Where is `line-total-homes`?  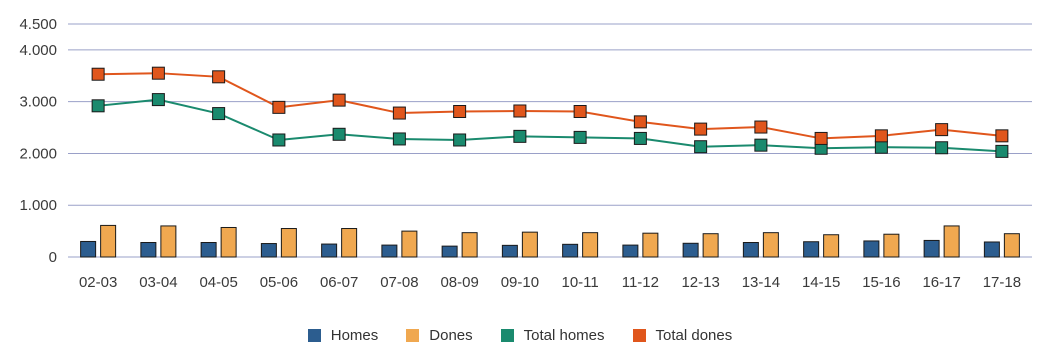
line-total-homes is located at coordinates (550, 125).